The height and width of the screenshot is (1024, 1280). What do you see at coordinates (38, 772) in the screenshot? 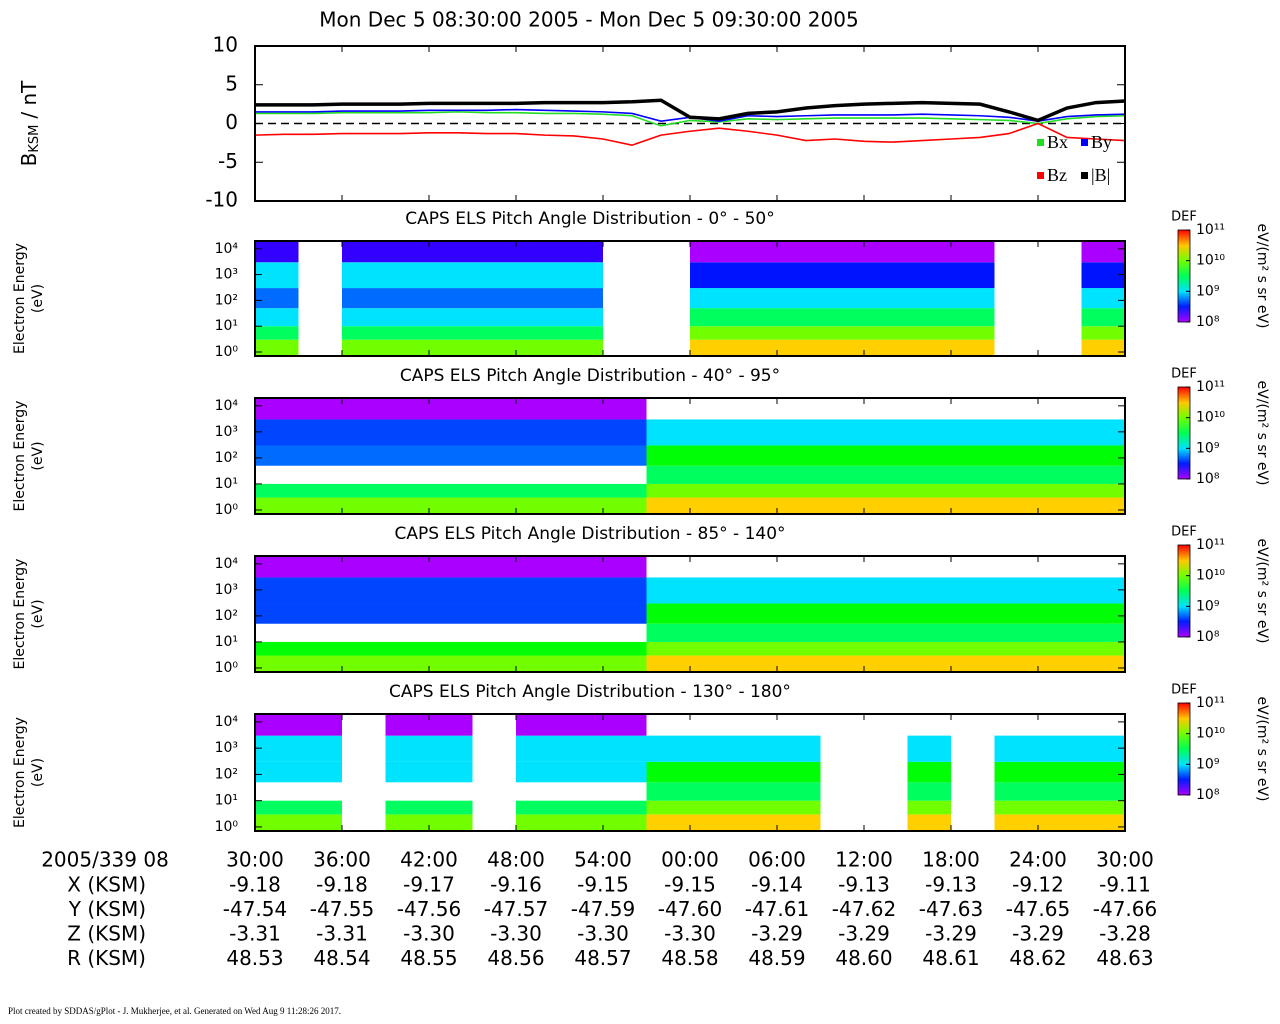
I see `y-axis-label: (eV)` at bounding box center [38, 772].